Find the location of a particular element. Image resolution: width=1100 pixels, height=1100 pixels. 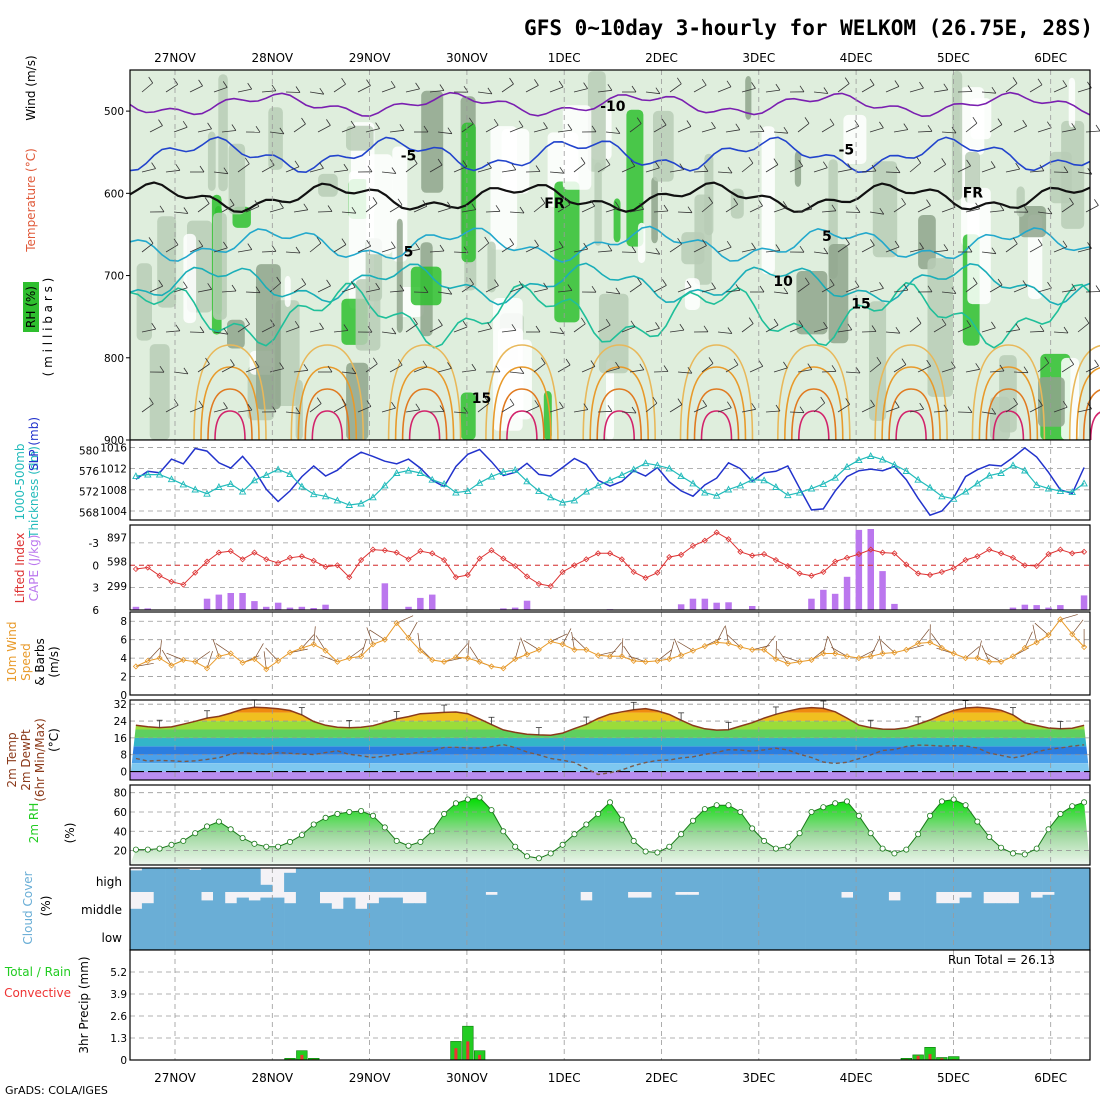

contour-label: 5 is located at coordinates (409, 253).